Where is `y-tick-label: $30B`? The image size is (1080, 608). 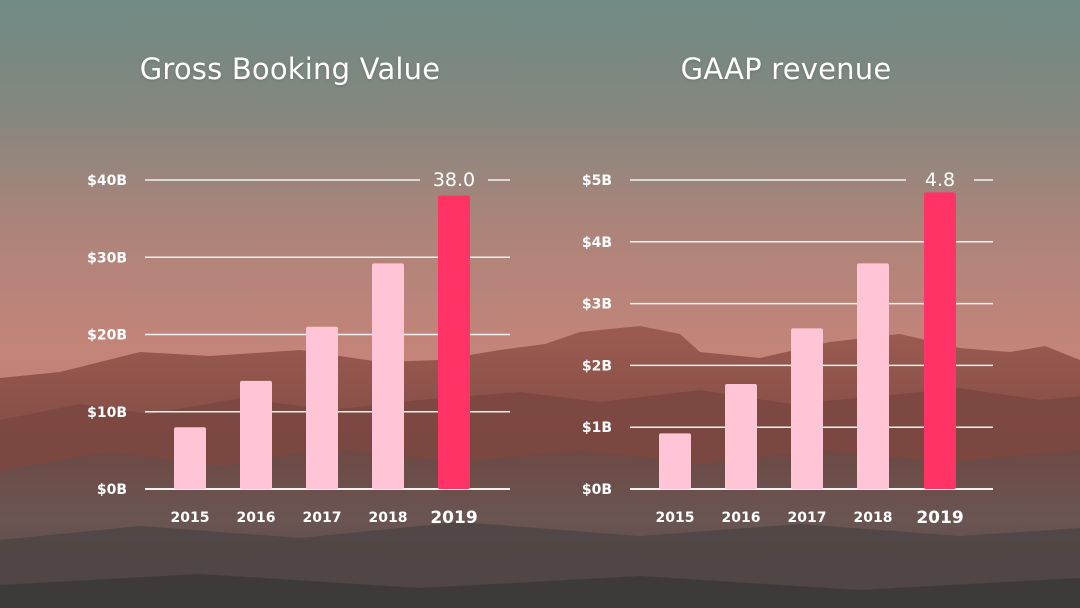
y-tick-label: $30B is located at coordinates (107, 258).